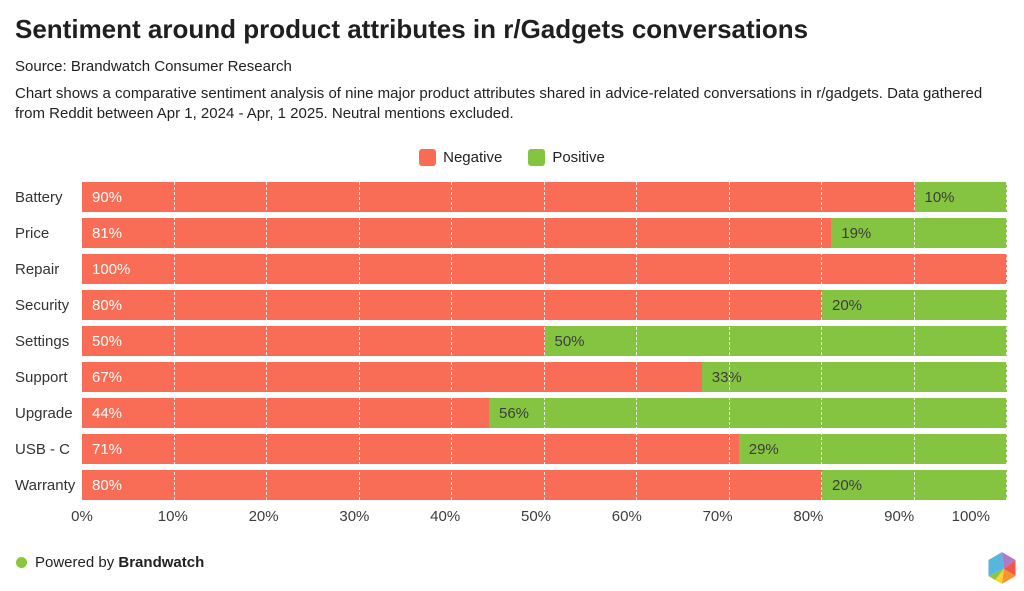 The image size is (1024, 591). Describe the element at coordinates (392, 377) in the screenshot. I see `negative-segment: 67%` at that location.